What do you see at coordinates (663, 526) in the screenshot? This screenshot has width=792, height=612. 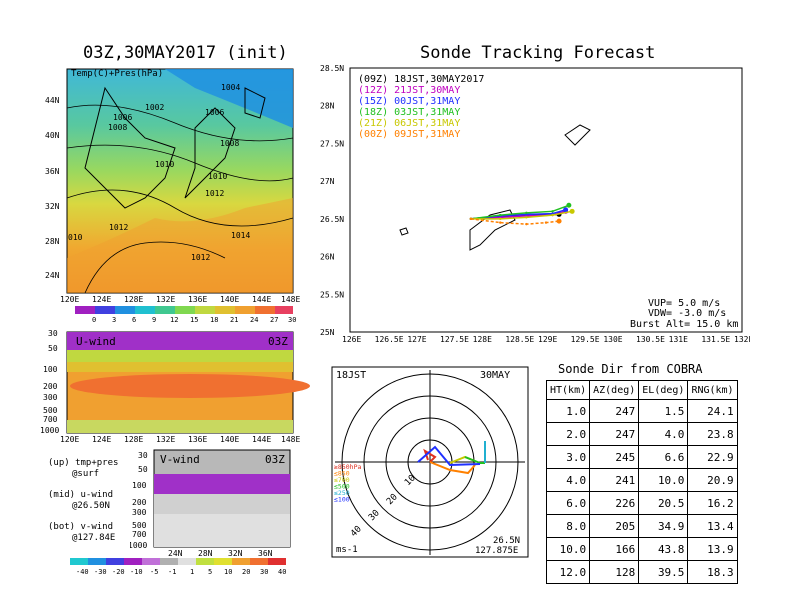 I see `table-cell: 34.9` at bounding box center [663, 526].